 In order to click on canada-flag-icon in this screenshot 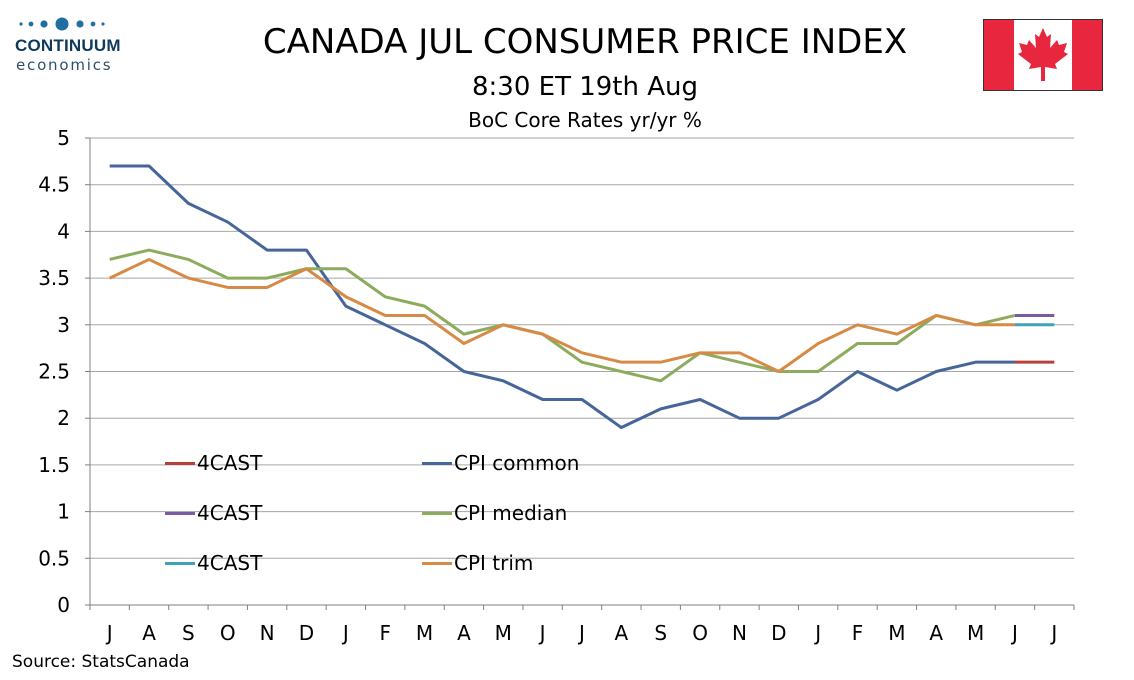, I will do `click(1043, 55)`.